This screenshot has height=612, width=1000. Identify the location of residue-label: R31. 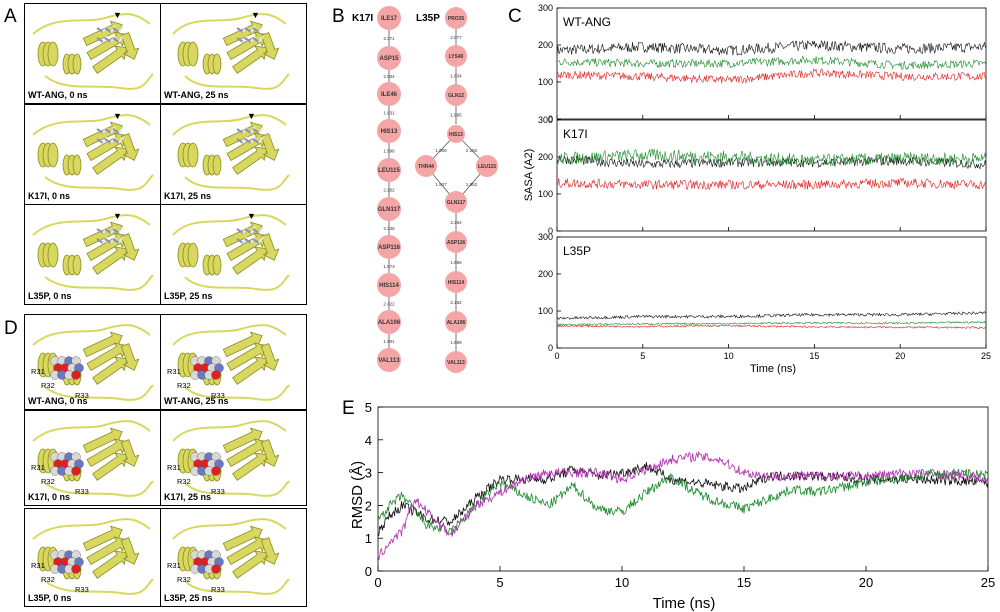
(38, 565).